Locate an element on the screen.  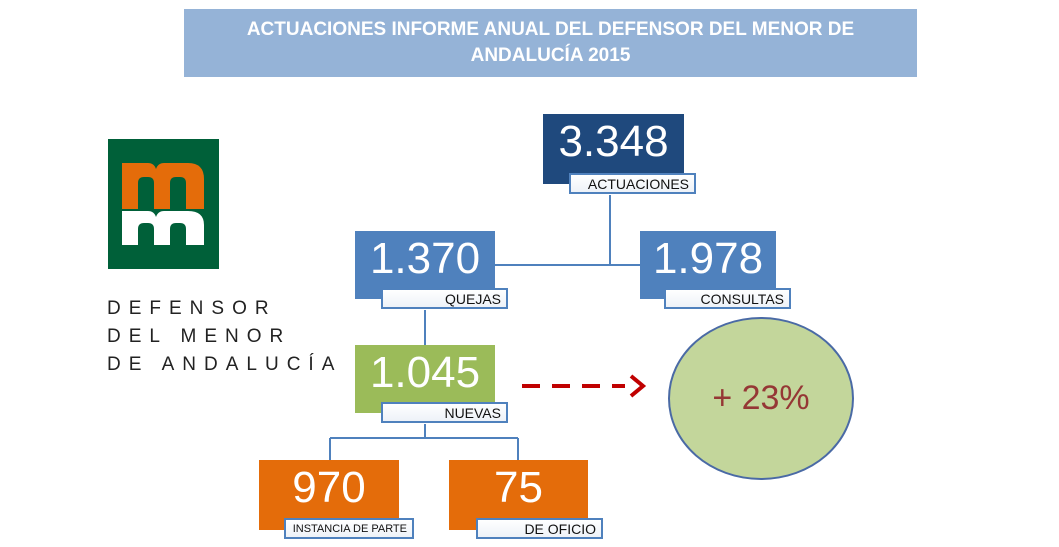
nuevas-value: 1.045 is located at coordinates (425, 372).